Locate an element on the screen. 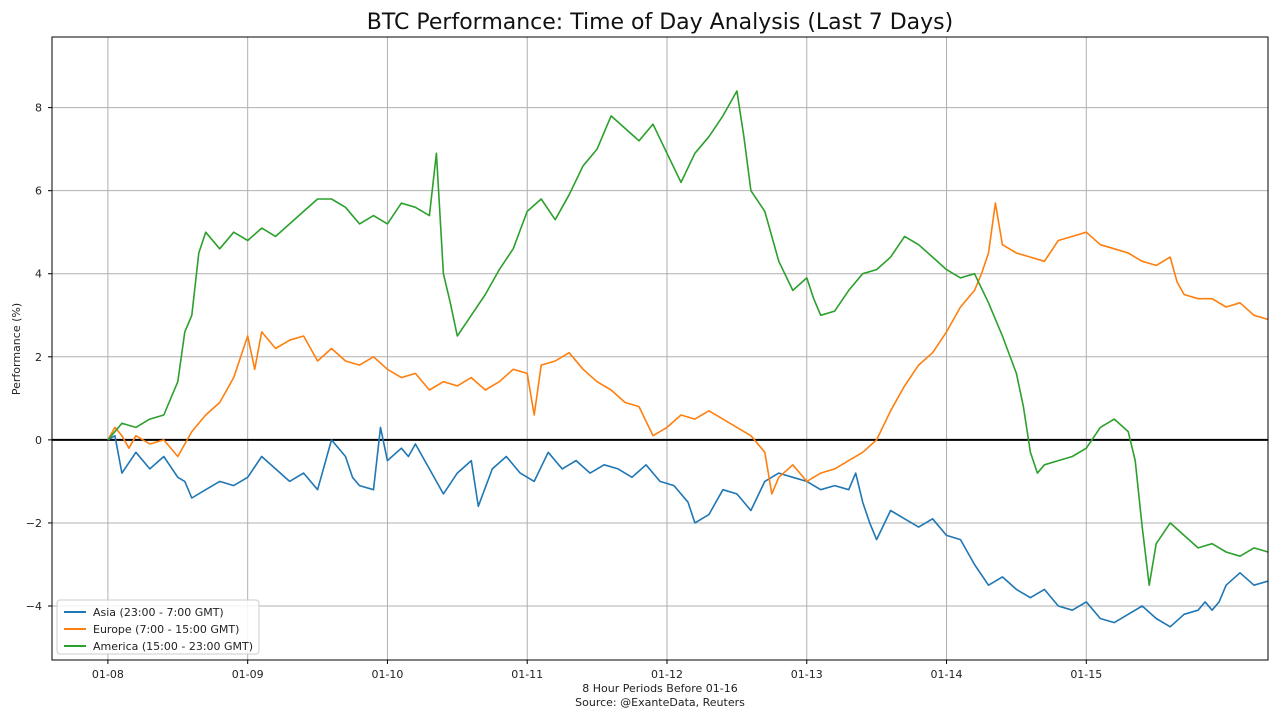  y-tick-label: 8 is located at coordinates (38, 108).